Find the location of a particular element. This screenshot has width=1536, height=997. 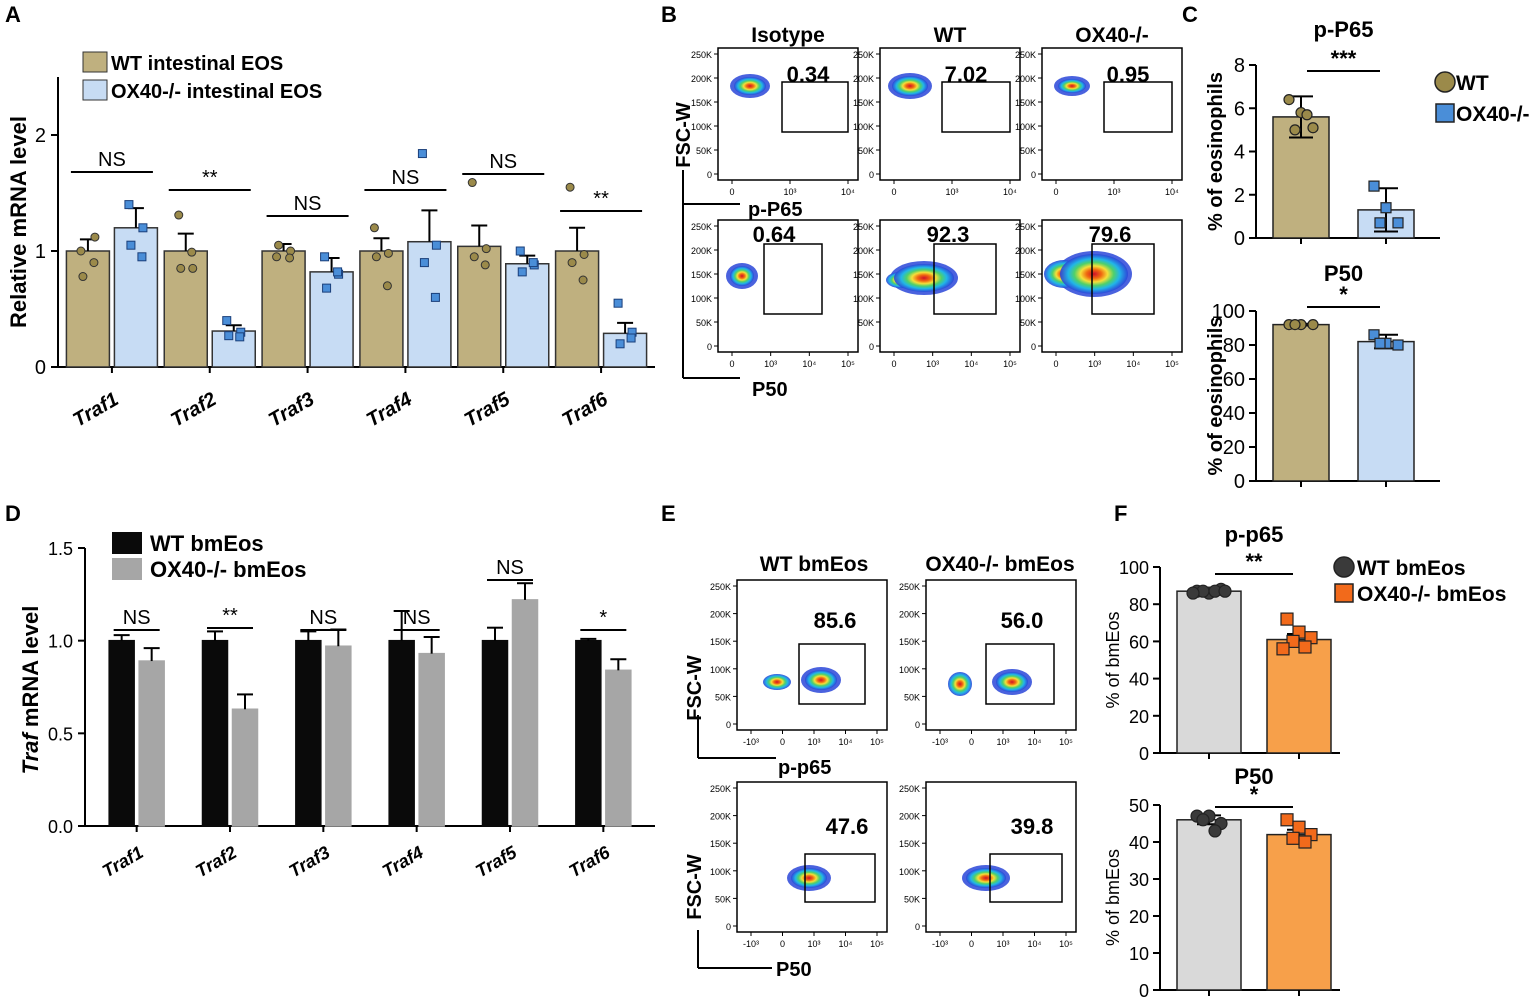

column-title: OX40-/- bmEos is located at coordinates (999, 564).